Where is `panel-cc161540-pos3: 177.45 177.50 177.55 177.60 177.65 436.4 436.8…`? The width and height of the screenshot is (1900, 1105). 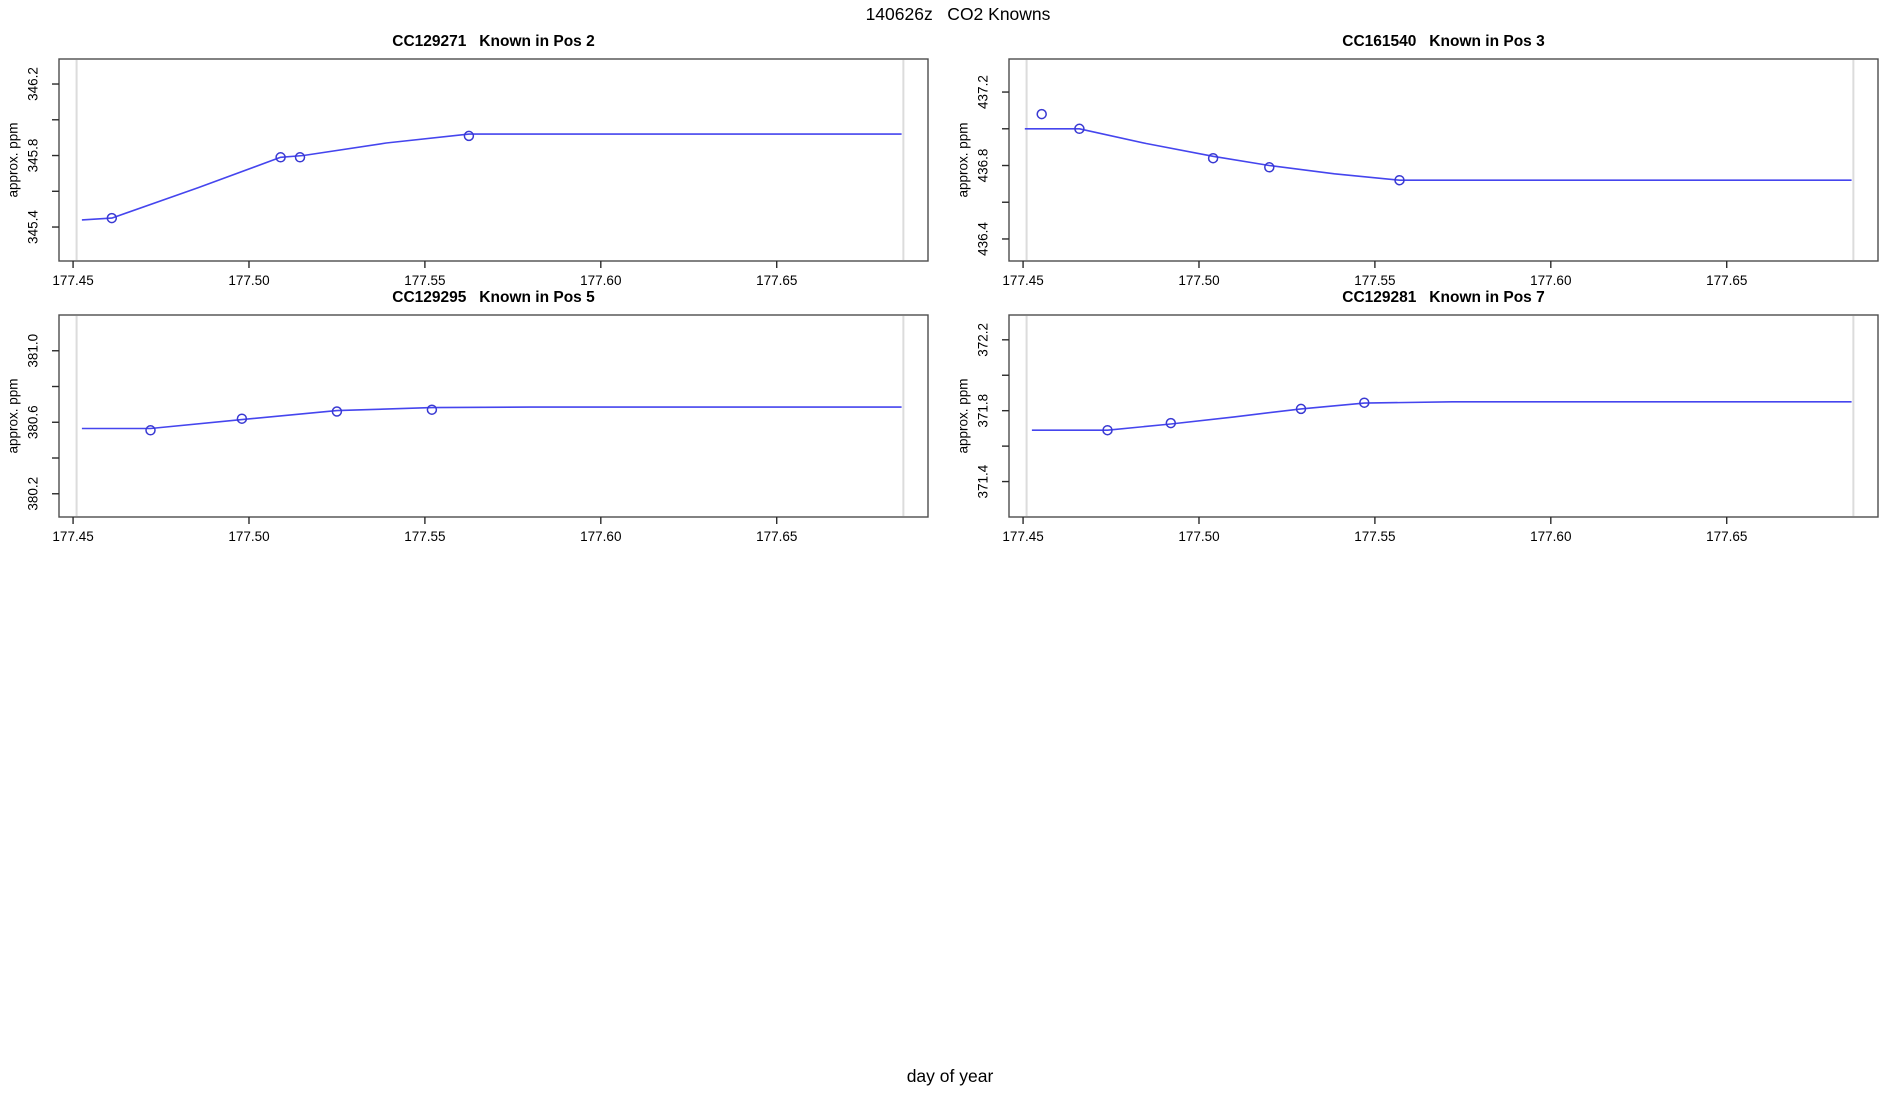
panel-cc161540-pos3: 177.45 177.50 177.55 177.60 177.65 436.4 436.8… is located at coordinates (1417, 160).